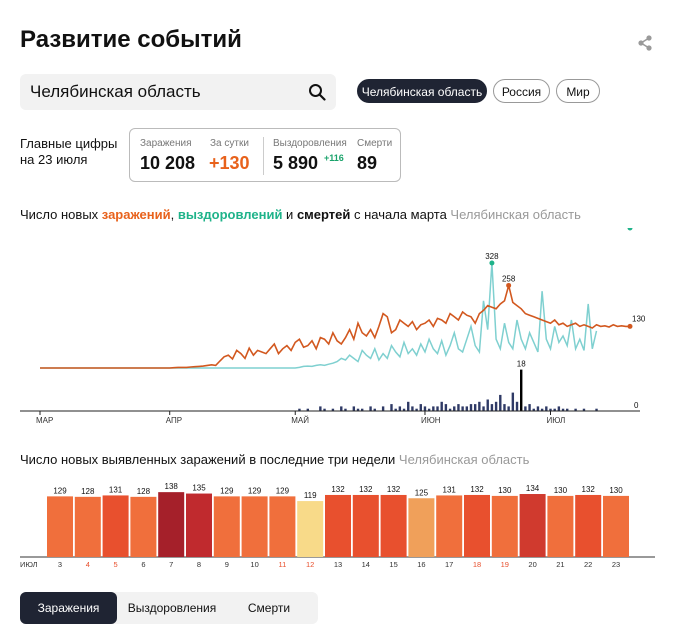 This screenshot has height=640, width=700. I want to click on day-tick-label: 16, so click(421, 564).